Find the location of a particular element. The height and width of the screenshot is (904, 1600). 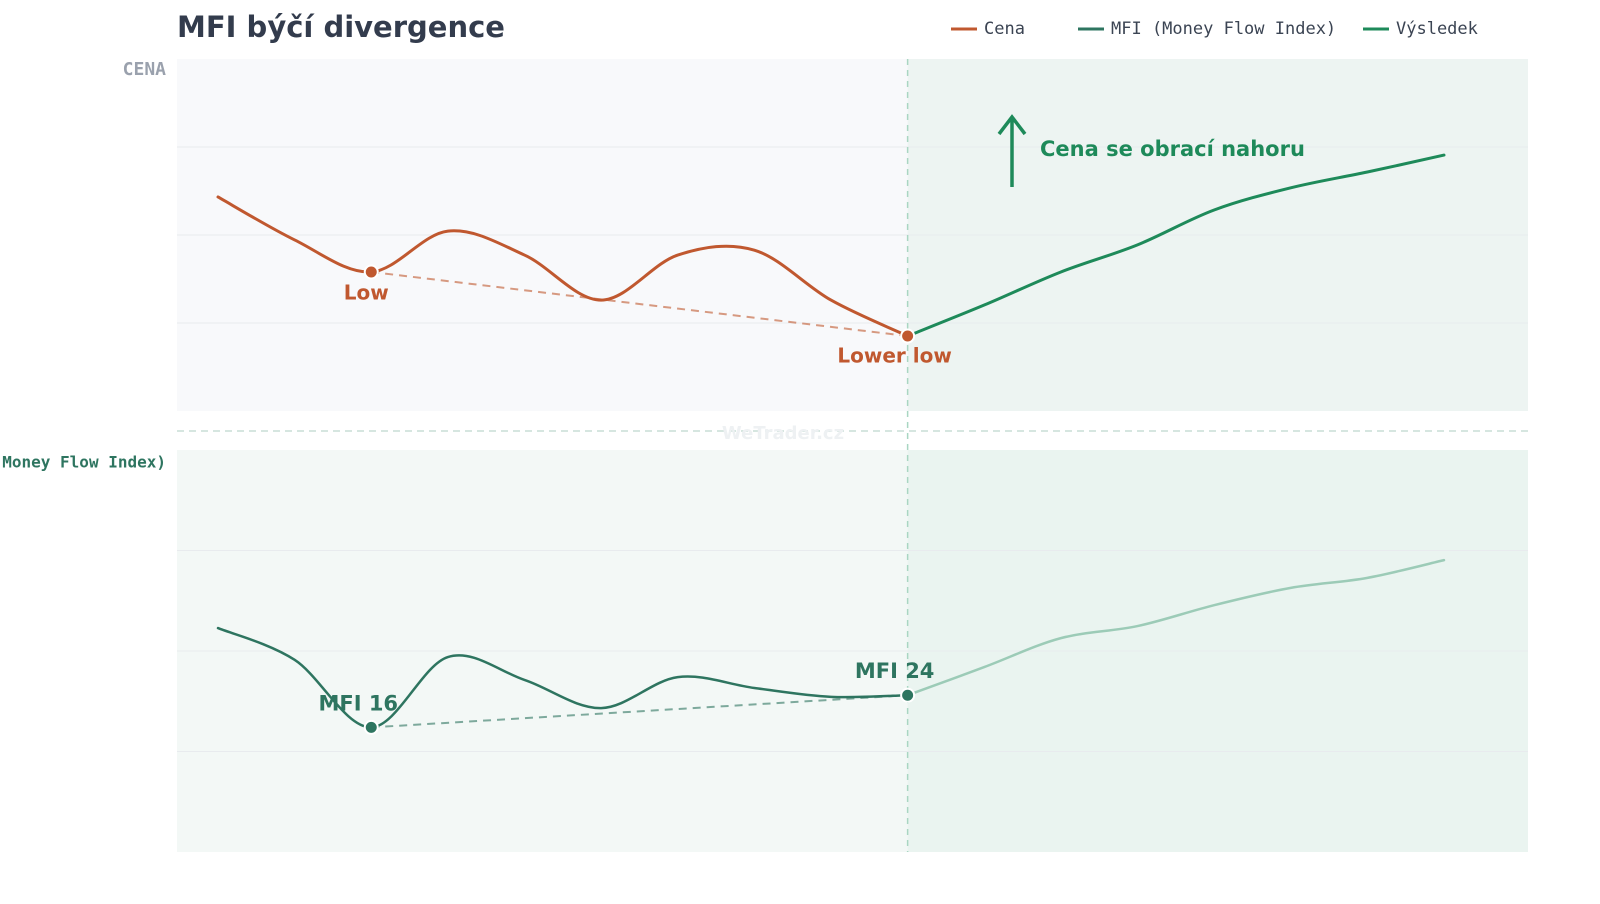

legend-label: Cena is located at coordinates (1004, 29).